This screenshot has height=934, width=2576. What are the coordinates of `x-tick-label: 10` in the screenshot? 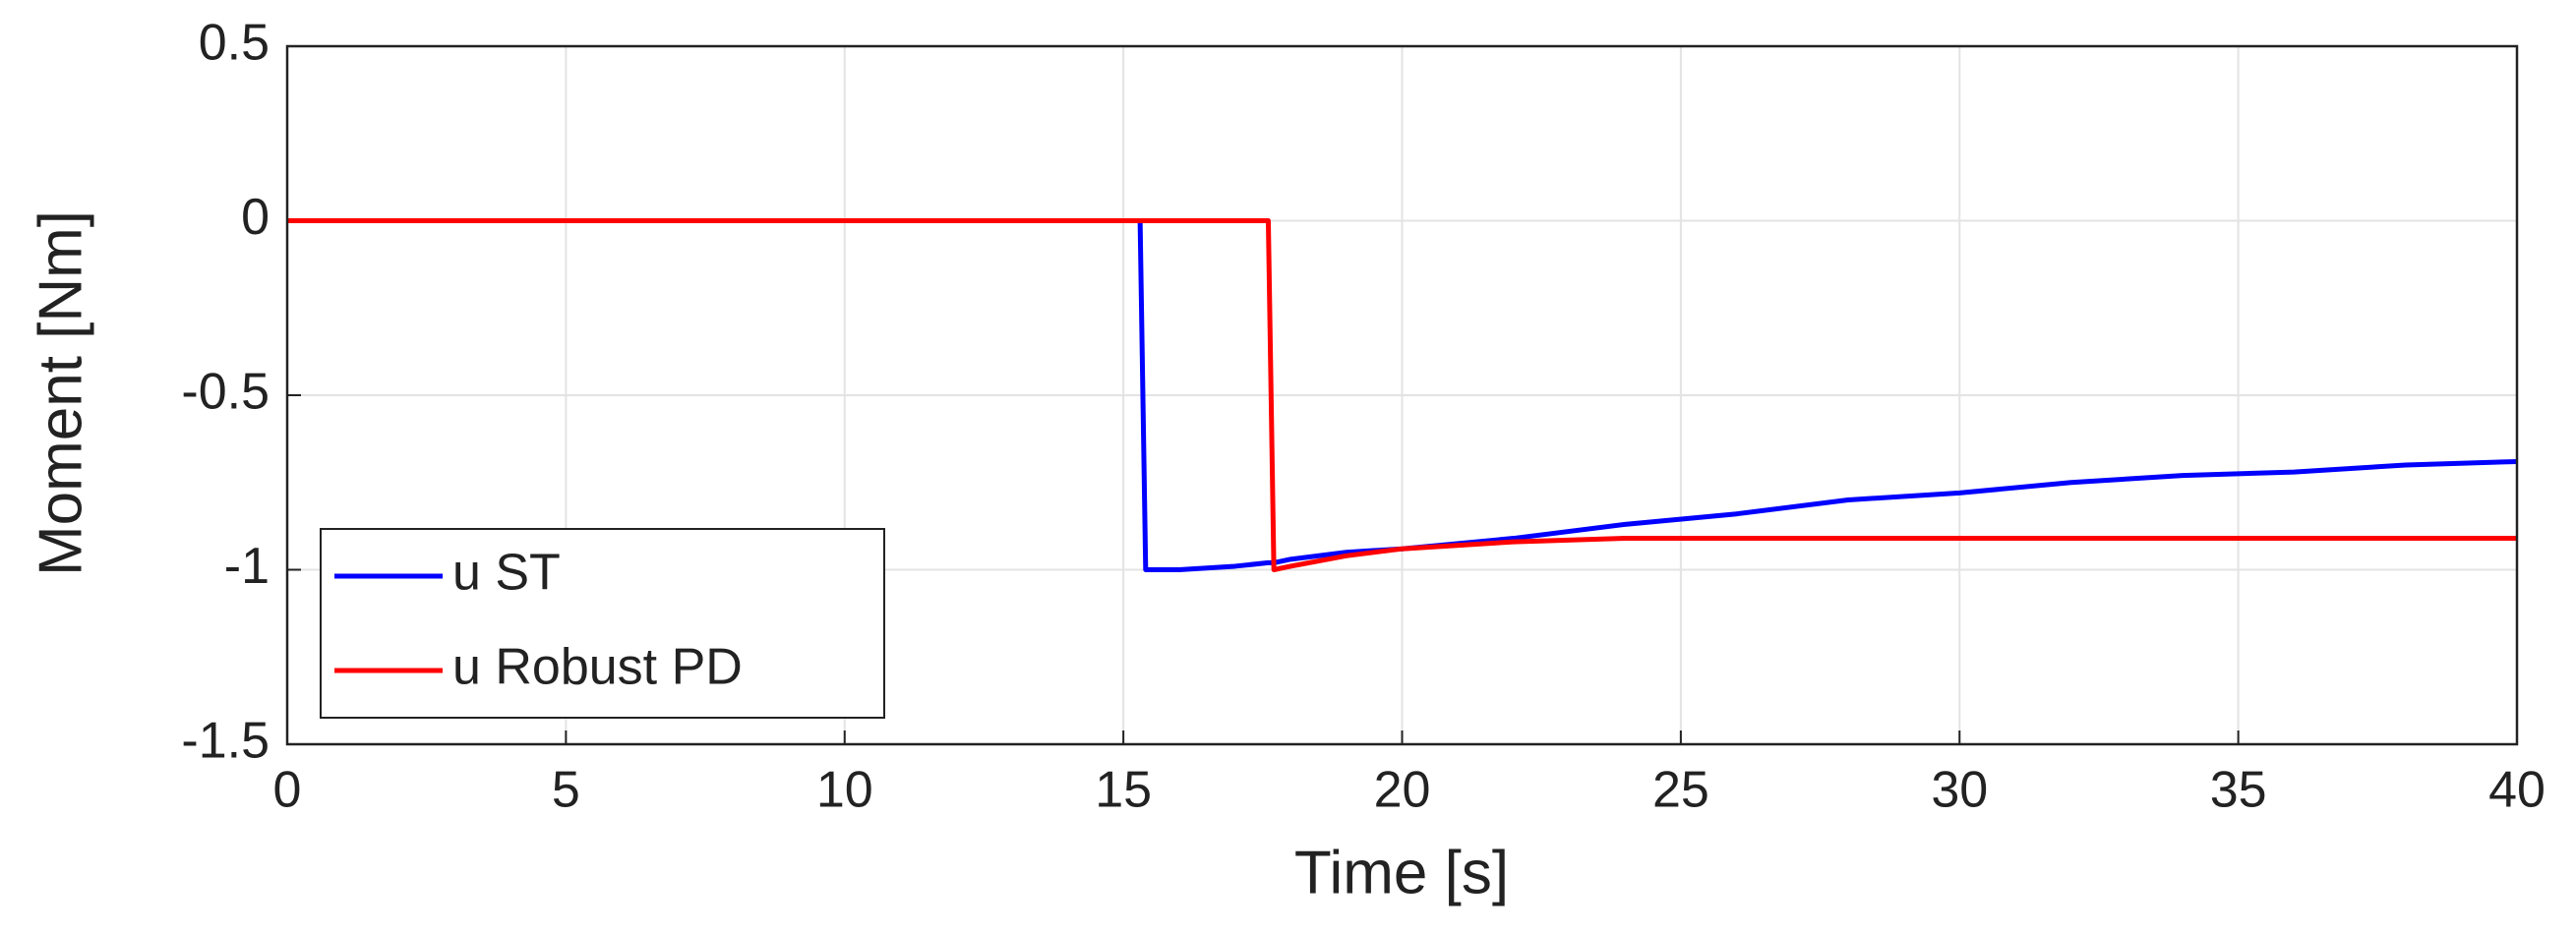 It's located at (845, 790).